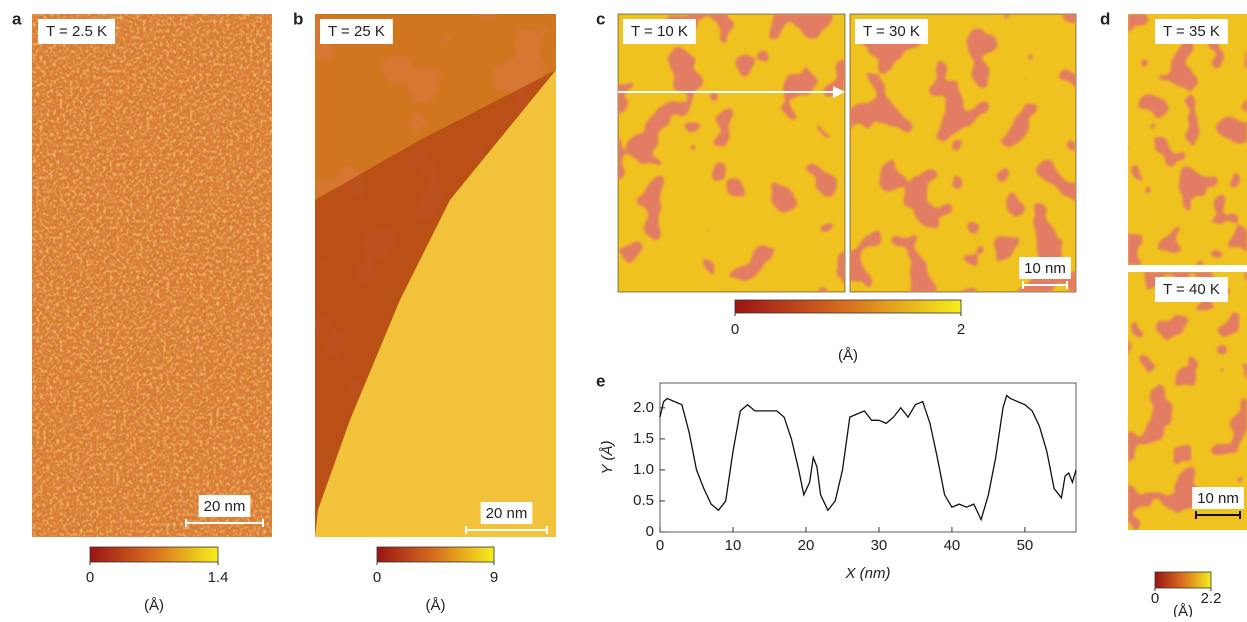 The width and height of the screenshot is (1247, 622). What do you see at coordinates (298, 18) in the screenshot?
I see `panel-label: b` at bounding box center [298, 18].